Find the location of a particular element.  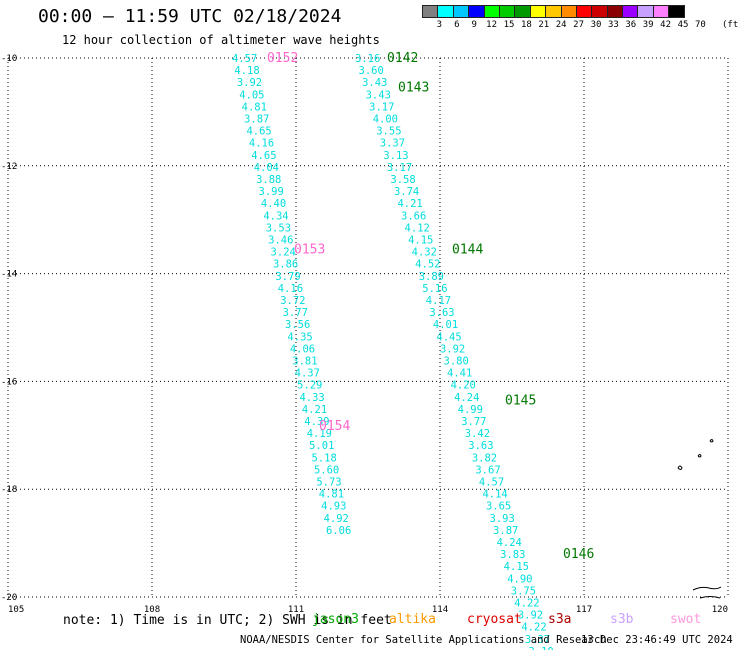

legend-unit: (ft) is located at coordinates (731, 25).